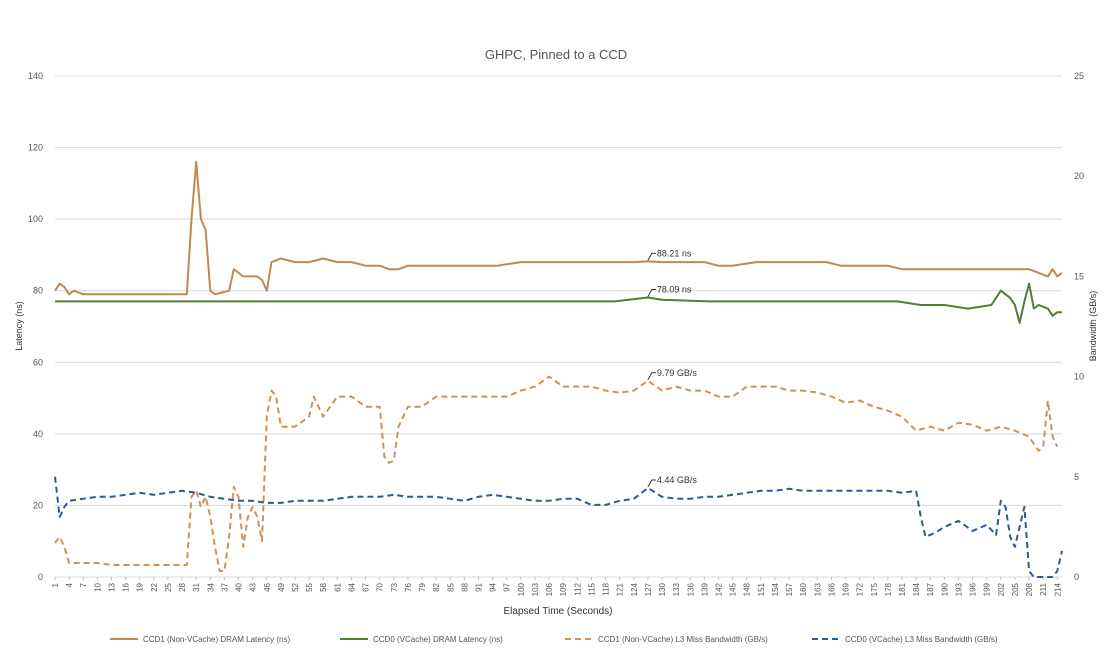 Image resolution: width=1108 pixels, height=670 pixels. Describe the element at coordinates (606, 588) in the screenshot. I see `x-tick-label: 118` at that location.